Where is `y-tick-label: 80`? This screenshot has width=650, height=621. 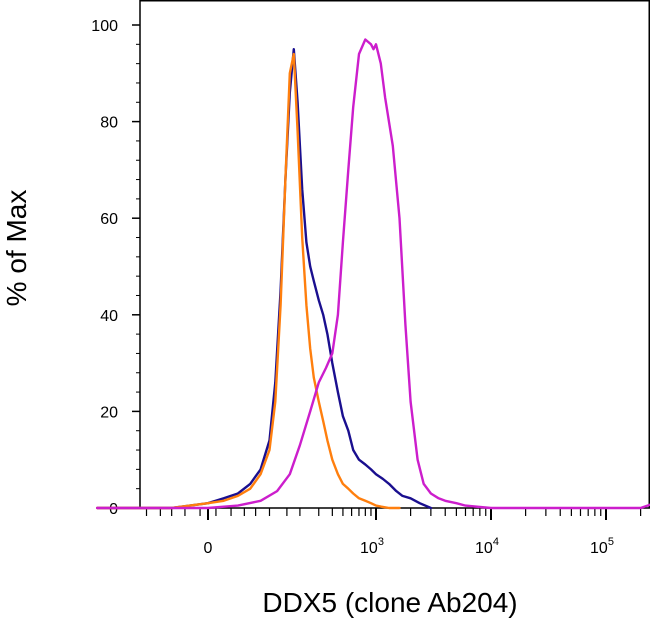 y-tick-label: 80 is located at coordinates (109, 123).